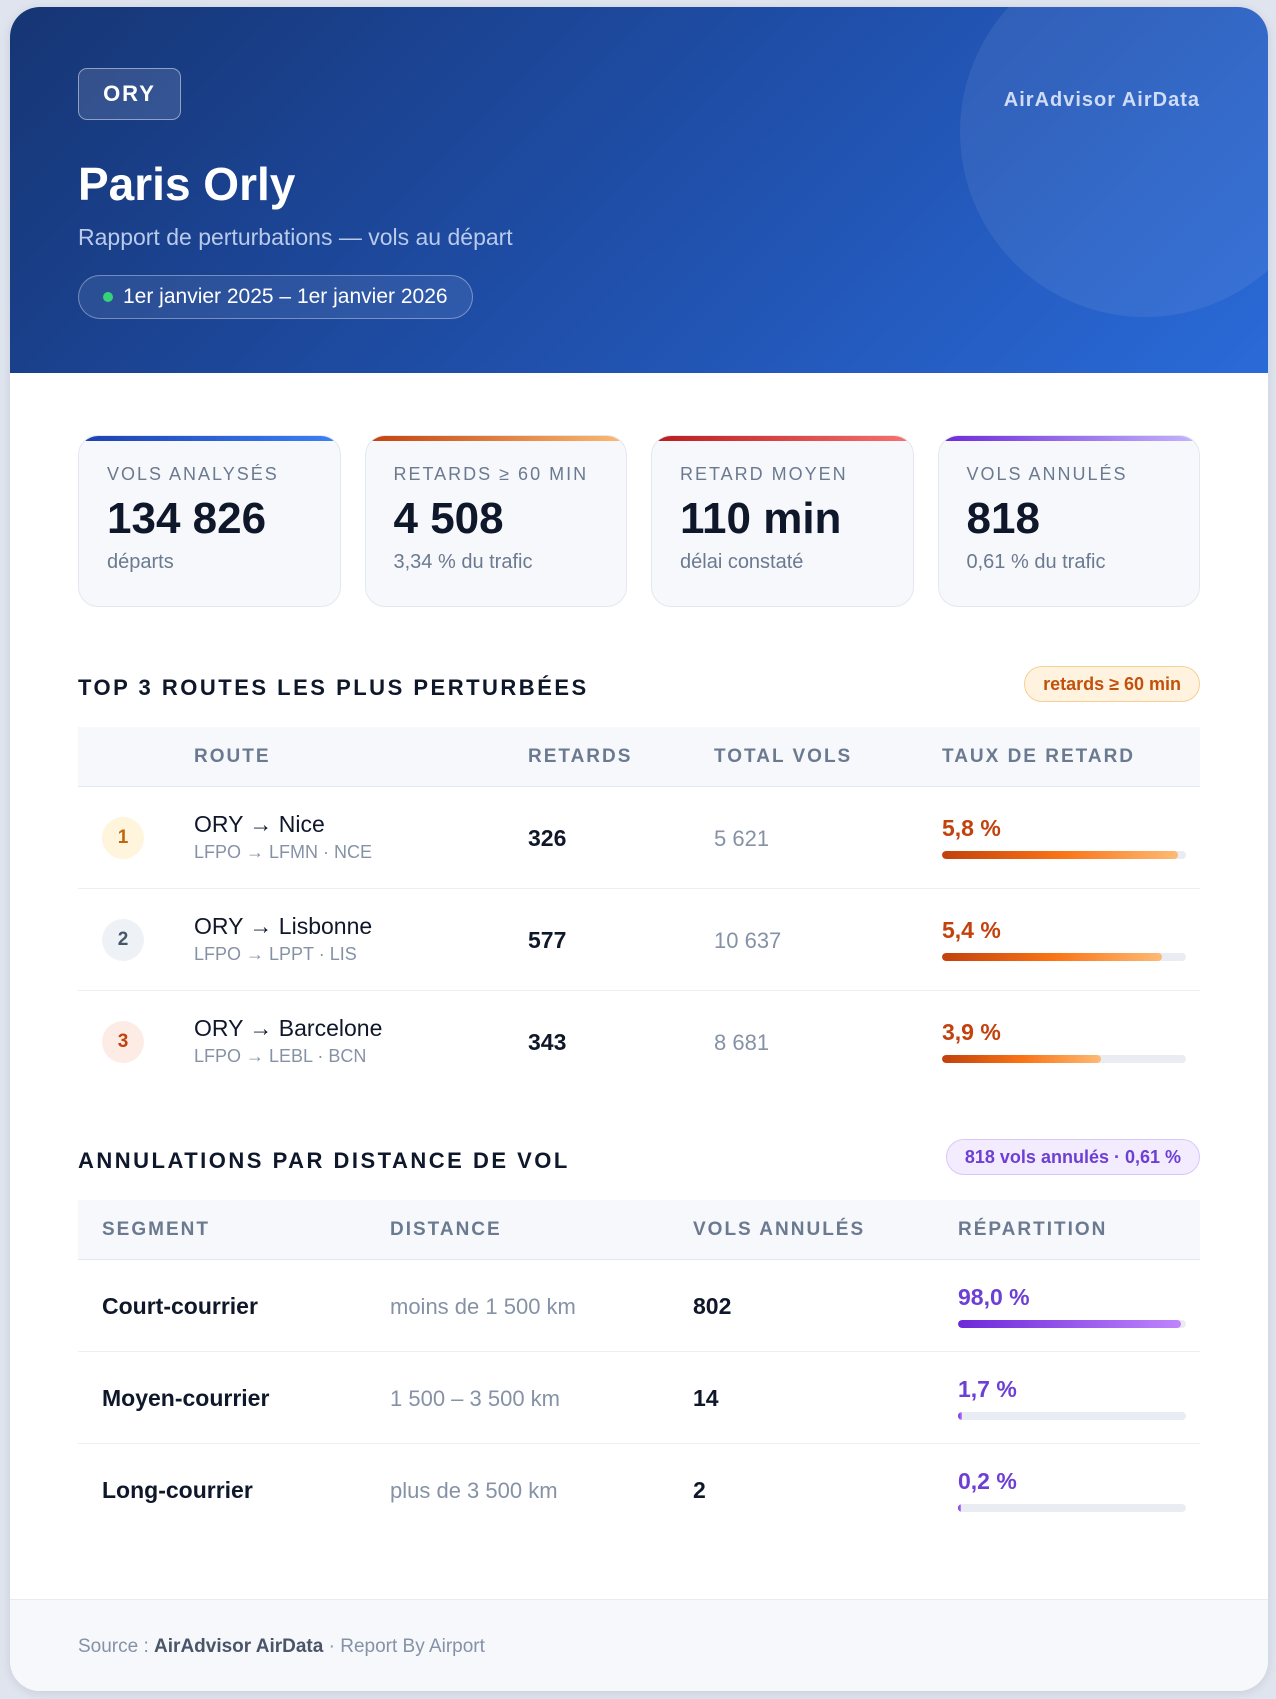 This screenshot has height=1699, width=1276. Describe the element at coordinates (283, 926) in the screenshot. I see `route-name: ORY → Lisbonne` at that location.